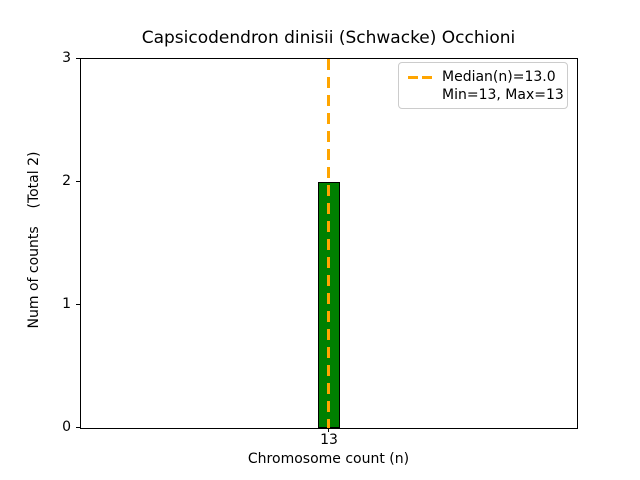 This screenshot has width=640, height=480. What do you see at coordinates (420, 77) in the screenshot?
I see `dashed-line-icon` at bounding box center [420, 77].